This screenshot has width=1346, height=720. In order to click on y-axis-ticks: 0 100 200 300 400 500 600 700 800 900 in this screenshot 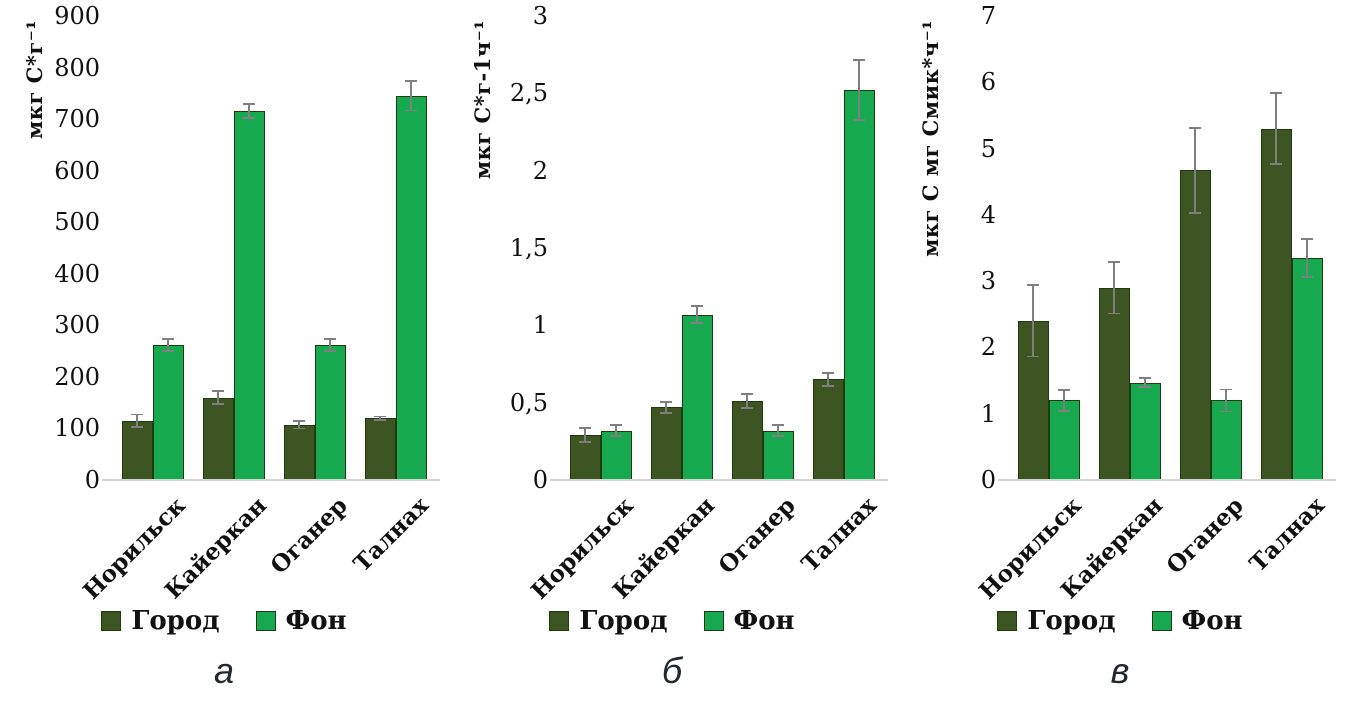, I will do `click(50, 248)`.